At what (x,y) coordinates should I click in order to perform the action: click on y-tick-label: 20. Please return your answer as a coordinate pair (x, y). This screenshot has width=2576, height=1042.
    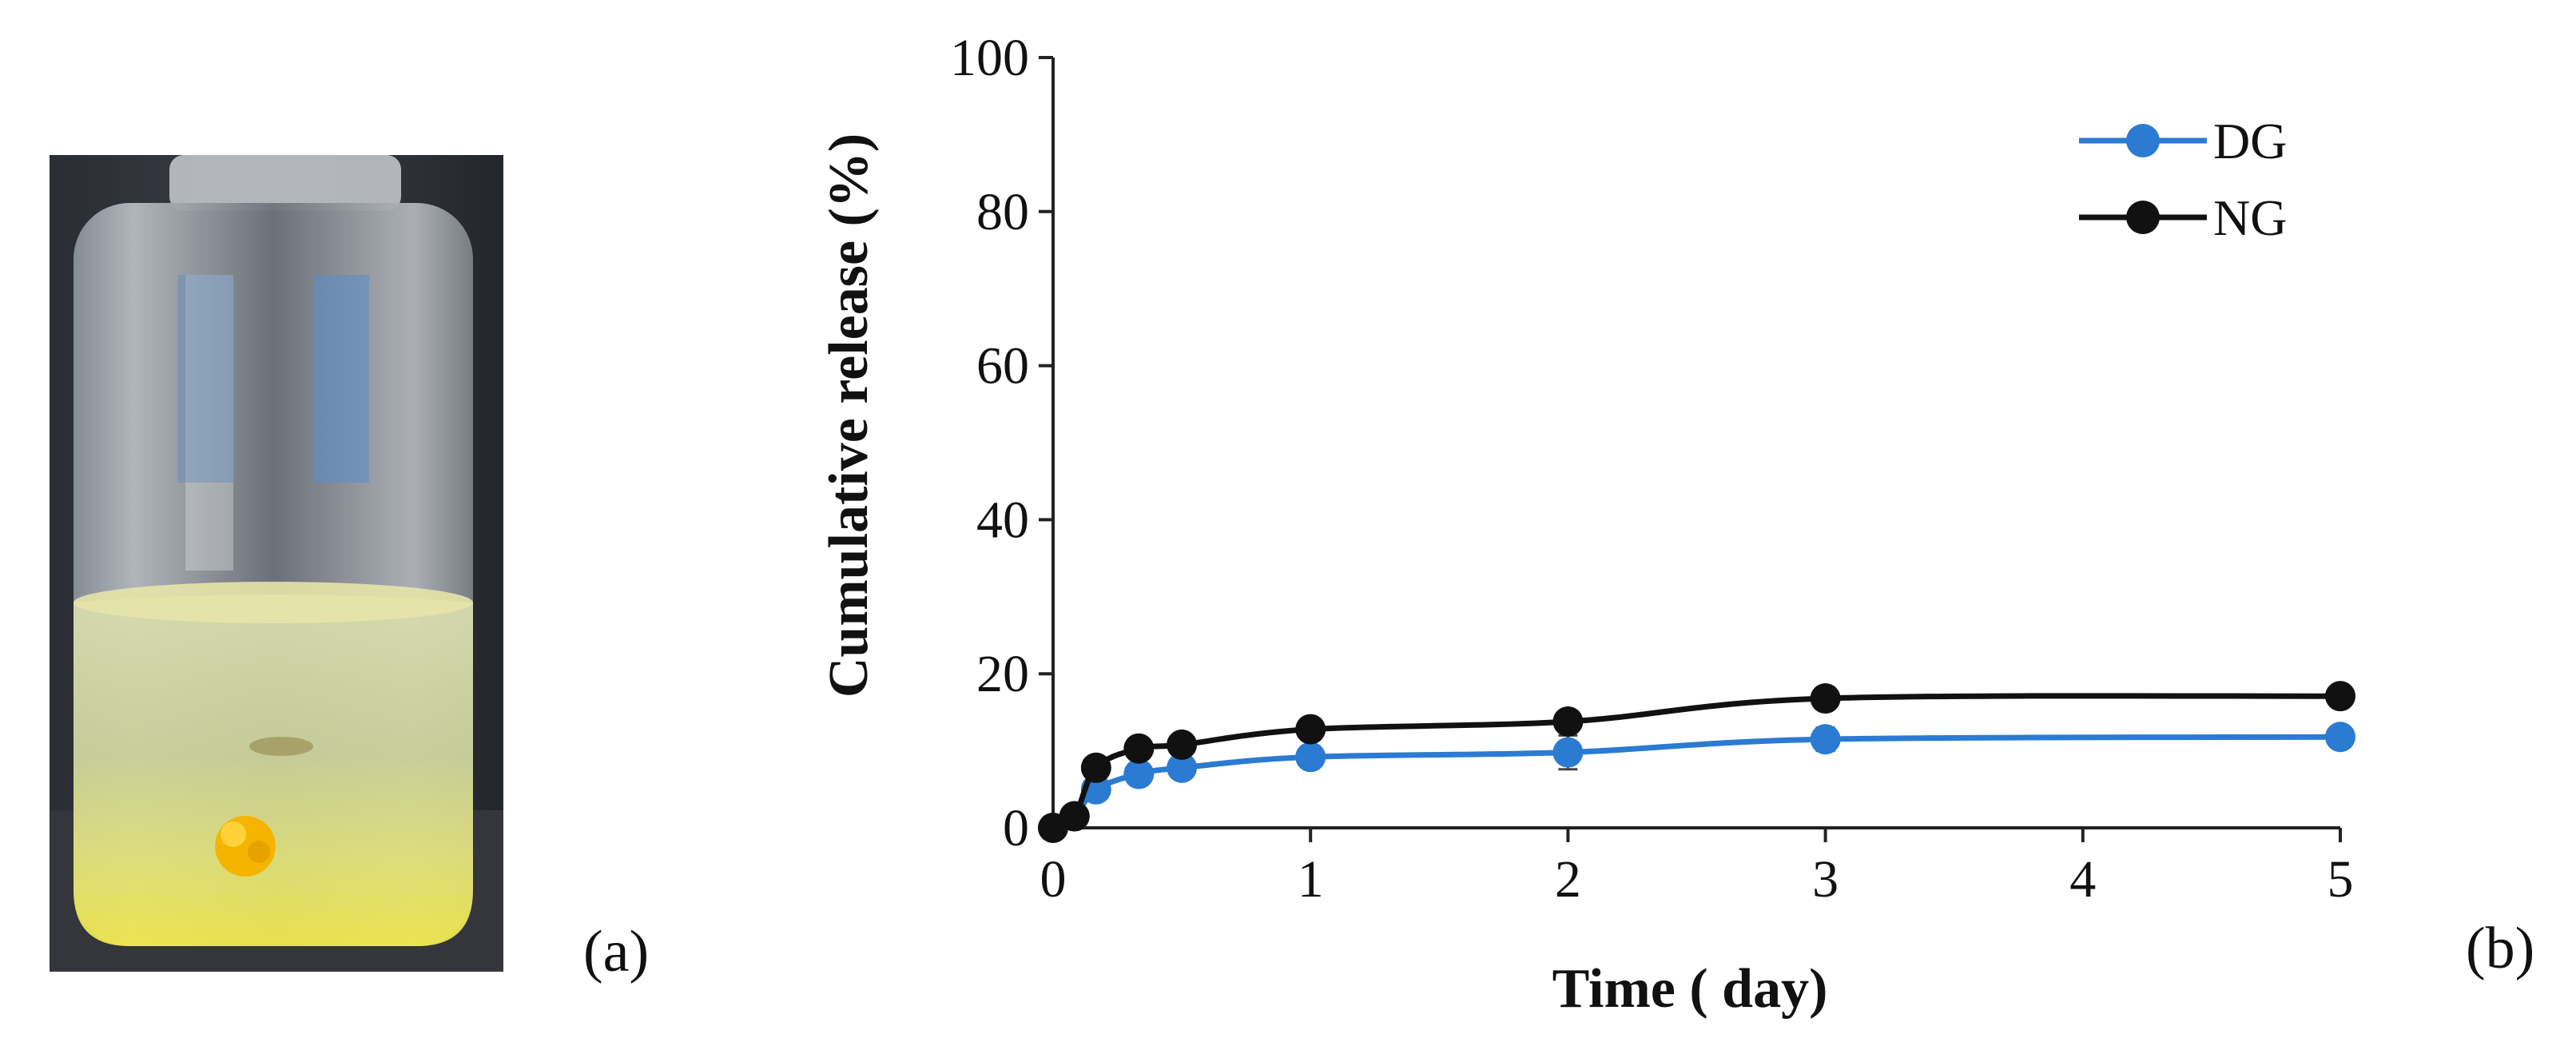
    Looking at the image, I should click on (1002, 674).